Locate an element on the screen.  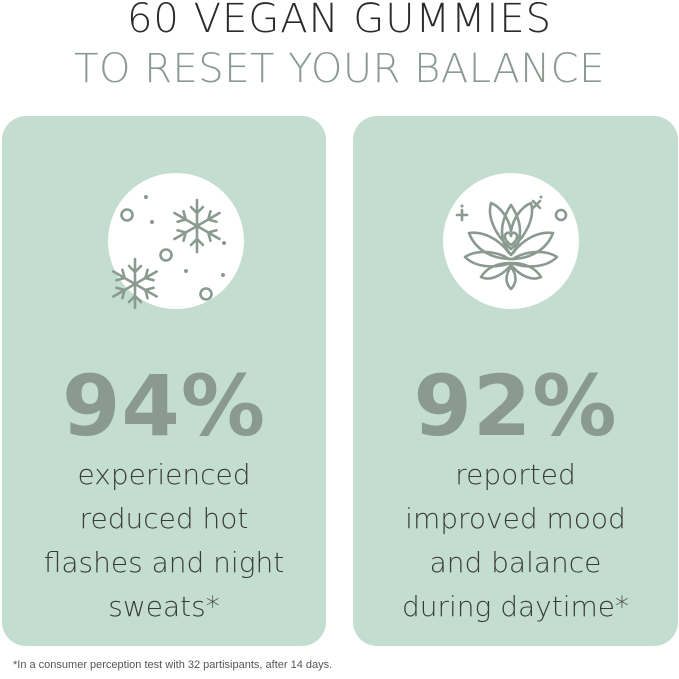
lotus-icon is located at coordinates (511, 241).